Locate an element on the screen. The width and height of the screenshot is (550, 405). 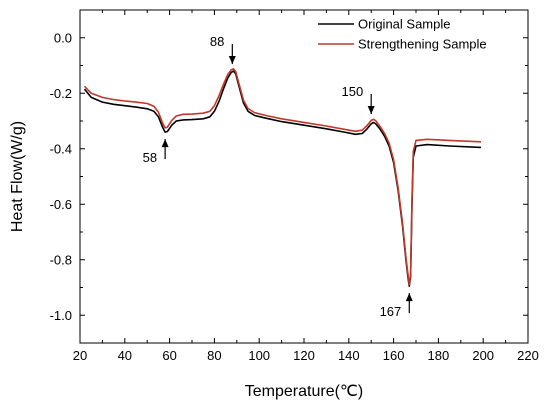
x-tick-label: 160 is located at coordinates (394, 355).